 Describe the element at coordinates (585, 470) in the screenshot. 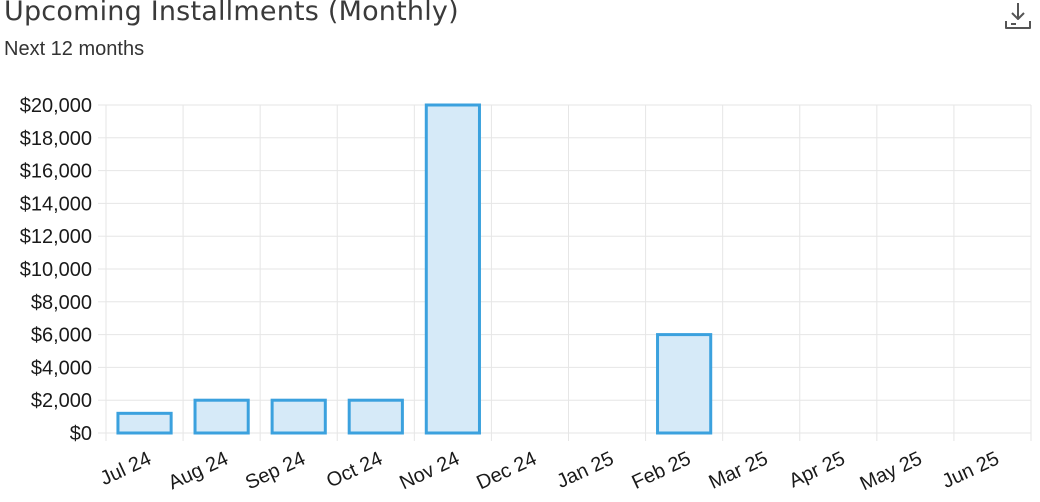

I see `x-tick-label: Jan 25` at that location.